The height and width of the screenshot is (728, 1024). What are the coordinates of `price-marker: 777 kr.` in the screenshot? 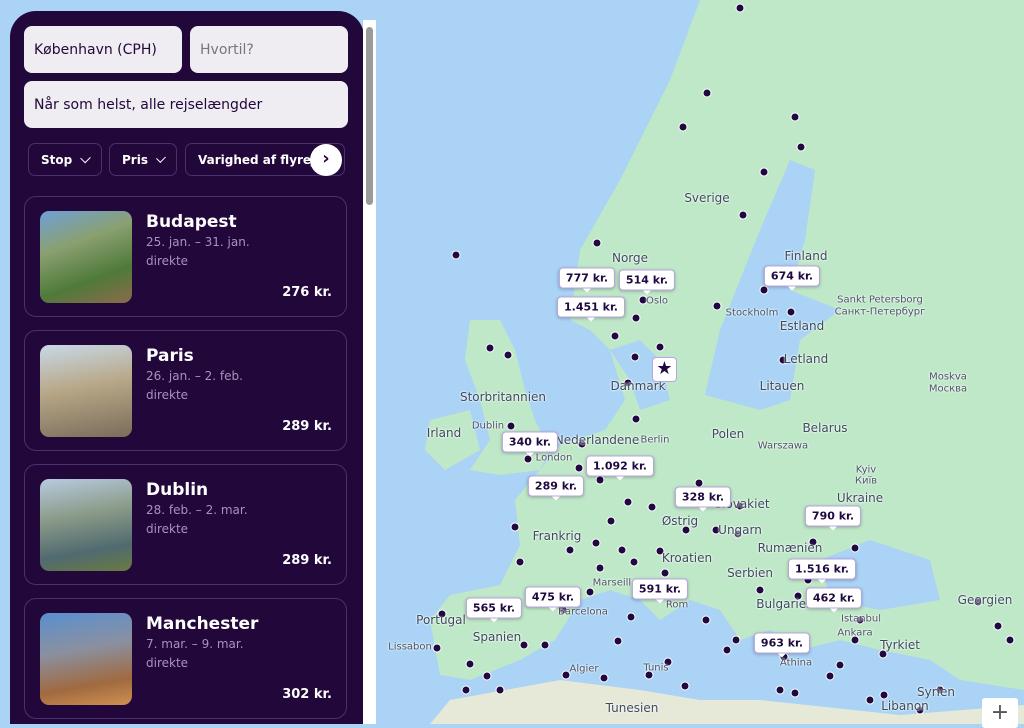 It's located at (587, 280).